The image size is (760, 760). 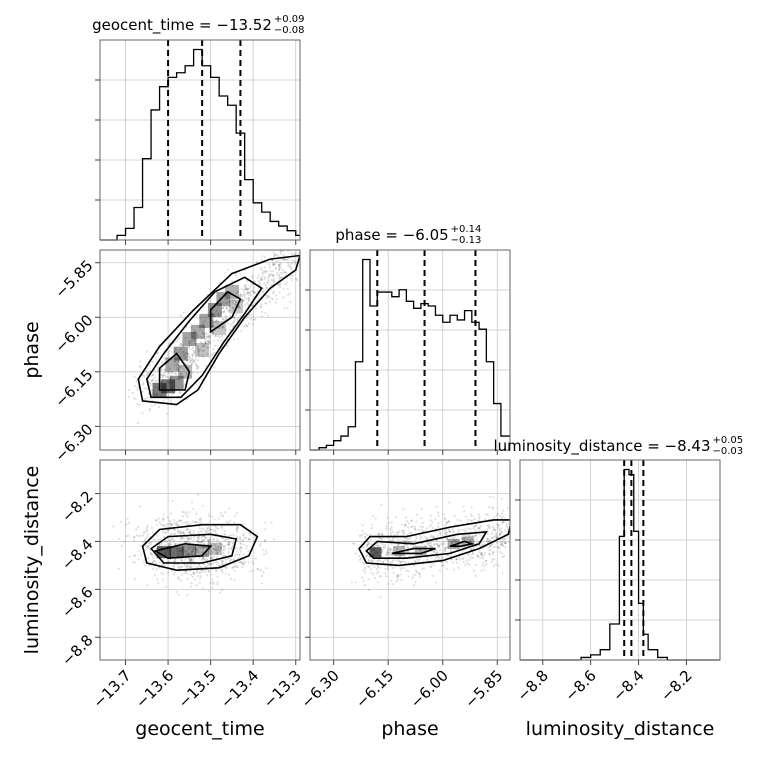 I want to click on x-tick-label-geocent_time-0: −13.7, so click(x=111, y=688).